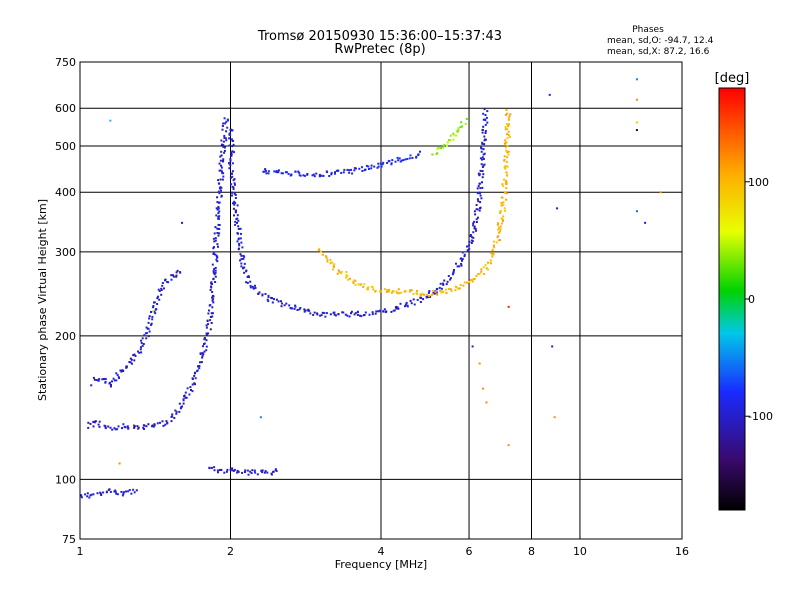  I want to click on colorbar-tick-label: -100, so click(760, 416).